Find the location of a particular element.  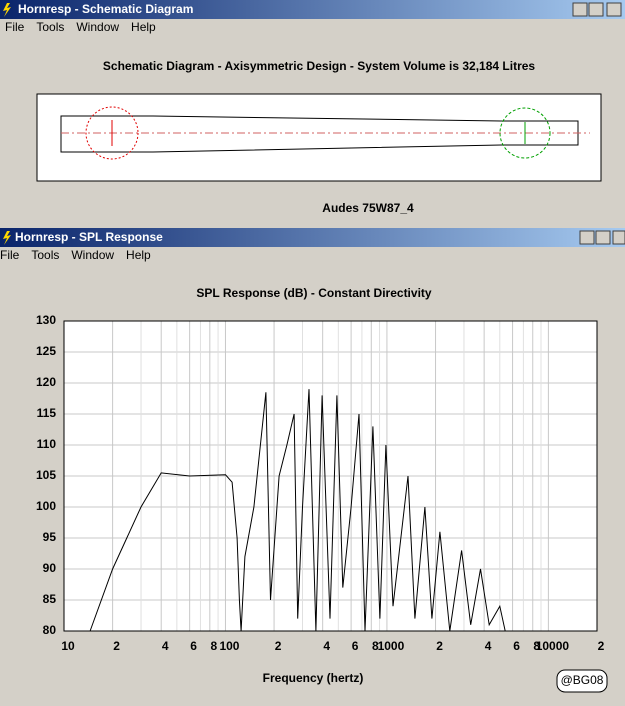

y-tick-label: 105 is located at coordinates (46, 475).